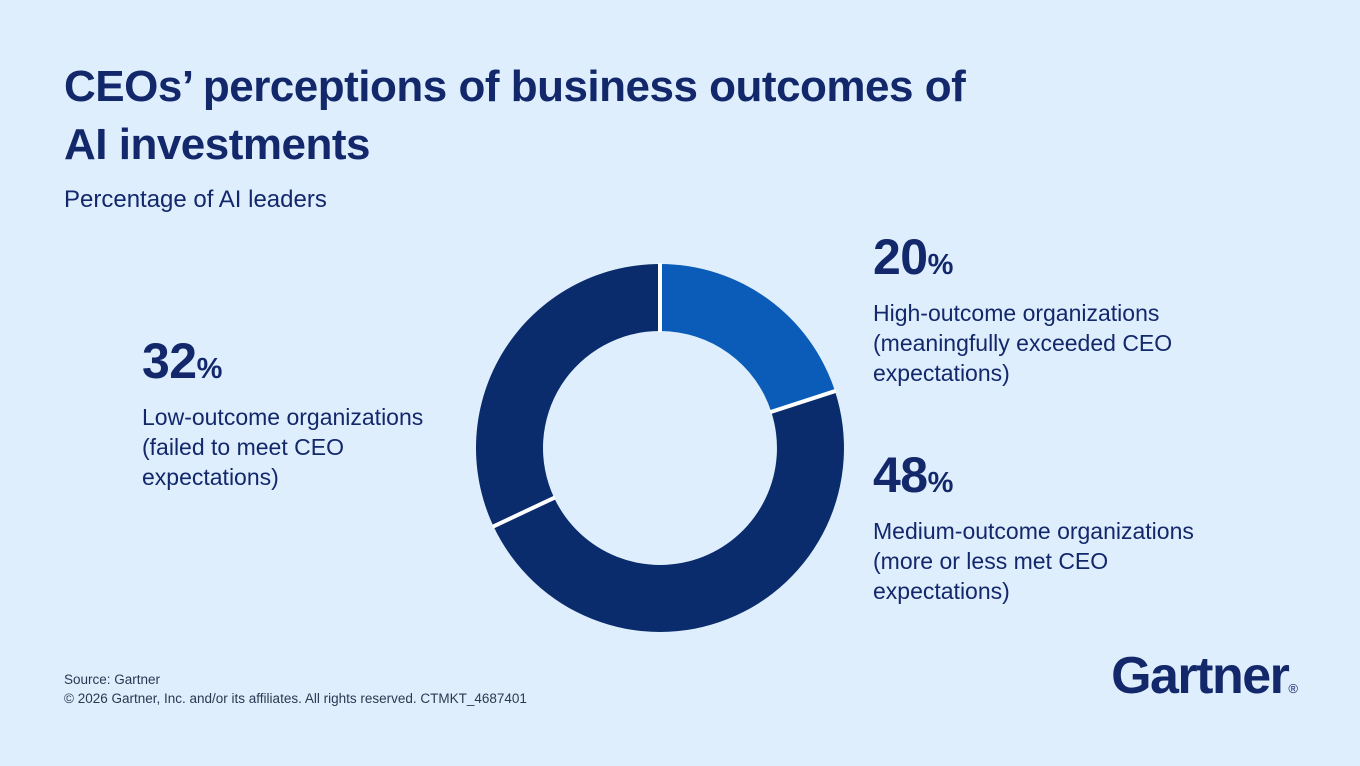  Describe the element at coordinates (900, 475) in the screenshot. I see `stat-number-medium: 48` at that location.